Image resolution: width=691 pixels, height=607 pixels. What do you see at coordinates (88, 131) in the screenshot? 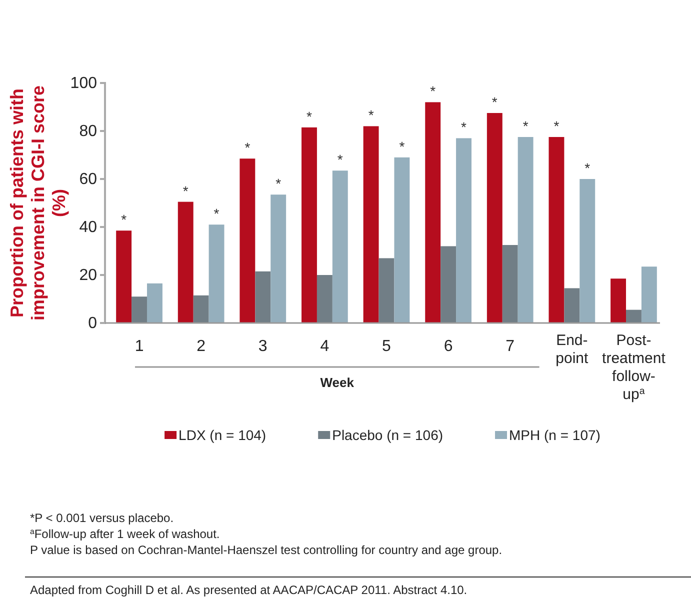
I see `y-tick-label: 80` at bounding box center [88, 131].